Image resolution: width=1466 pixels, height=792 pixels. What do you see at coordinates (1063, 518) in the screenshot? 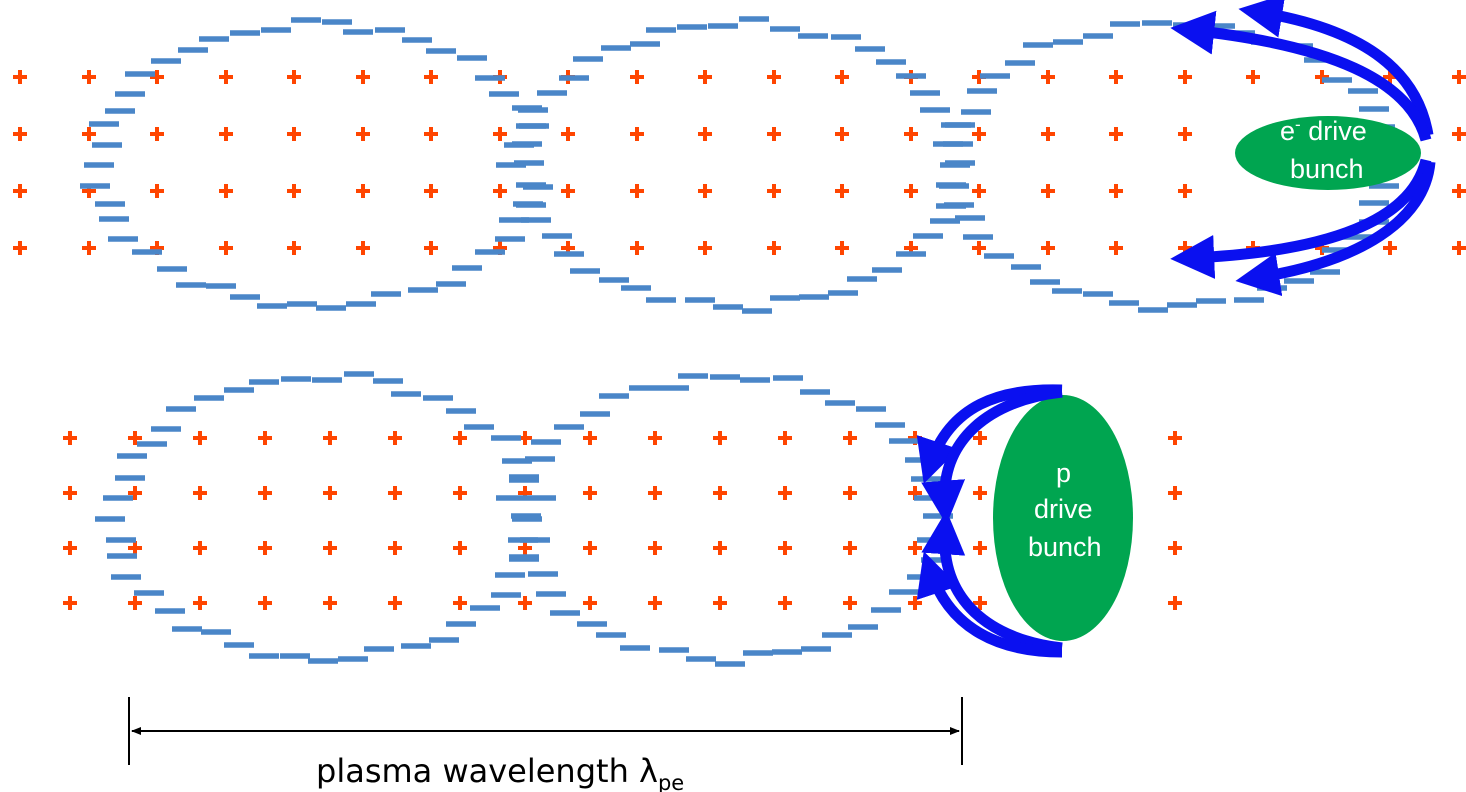
I see `proton-drive-bunch` at bounding box center [1063, 518].